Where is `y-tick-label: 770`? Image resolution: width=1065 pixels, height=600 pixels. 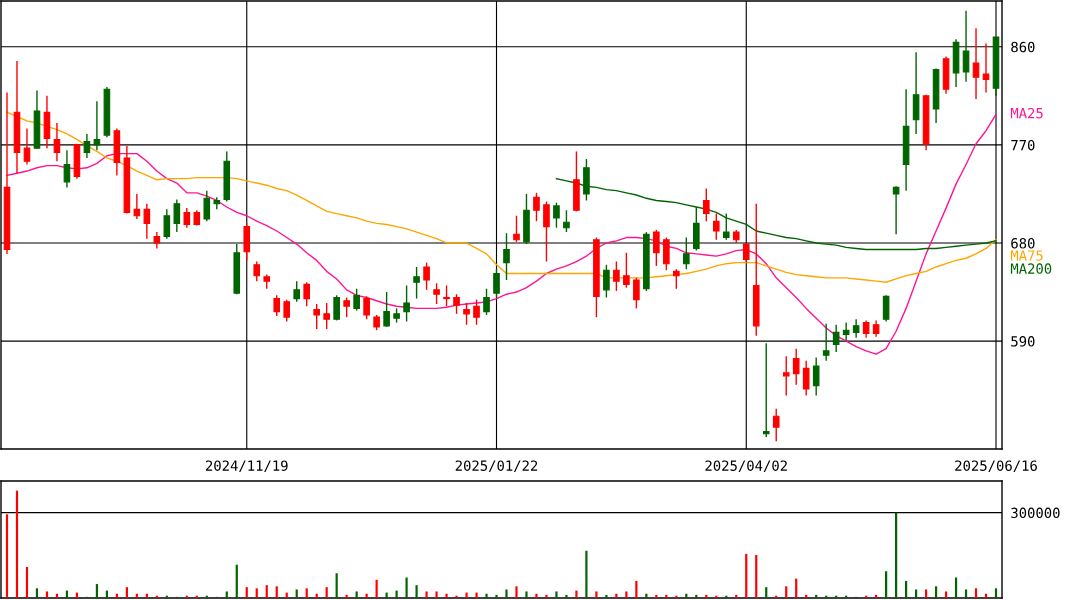 y-tick-label: 770 is located at coordinates (1023, 145).